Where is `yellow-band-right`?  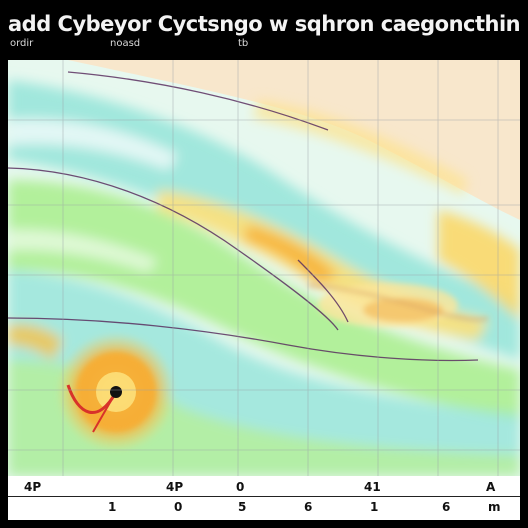 yellow-band-right is located at coordinates (479, 265).